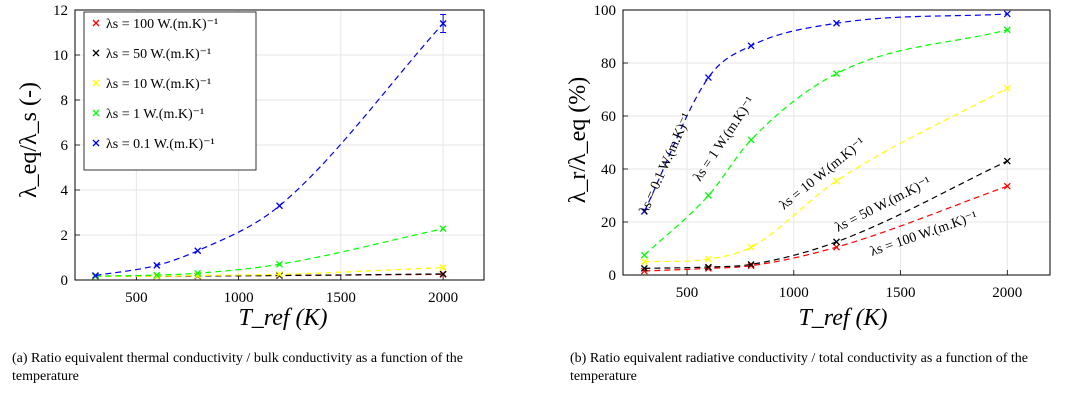  I want to click on y-tick-label: 20, so click(608, 223).